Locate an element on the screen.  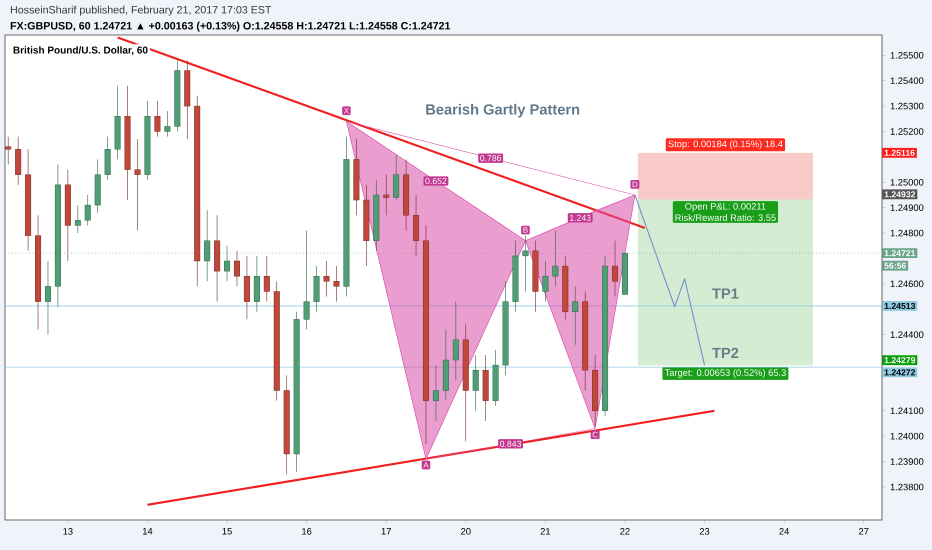
x-tick-label: 24 is located at coordinates (784, 531).